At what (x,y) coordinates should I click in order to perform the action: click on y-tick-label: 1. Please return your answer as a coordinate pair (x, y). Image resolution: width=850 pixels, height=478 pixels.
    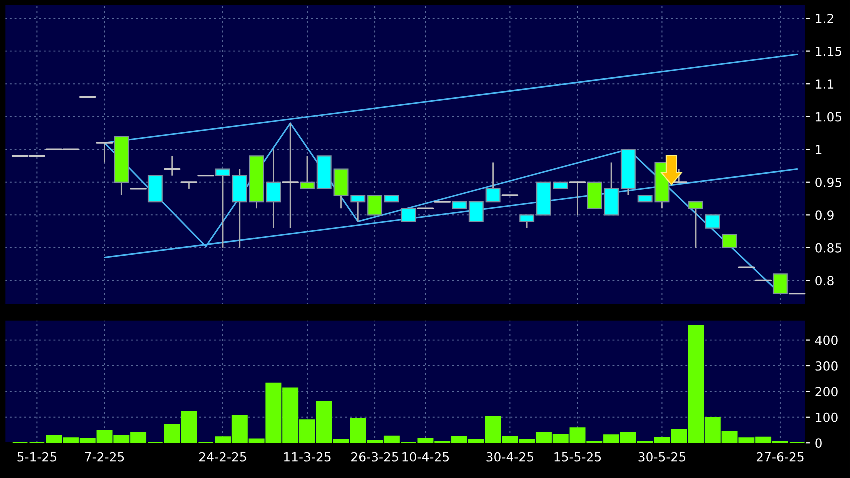
    Looking at the image, I should click on (819, 149).